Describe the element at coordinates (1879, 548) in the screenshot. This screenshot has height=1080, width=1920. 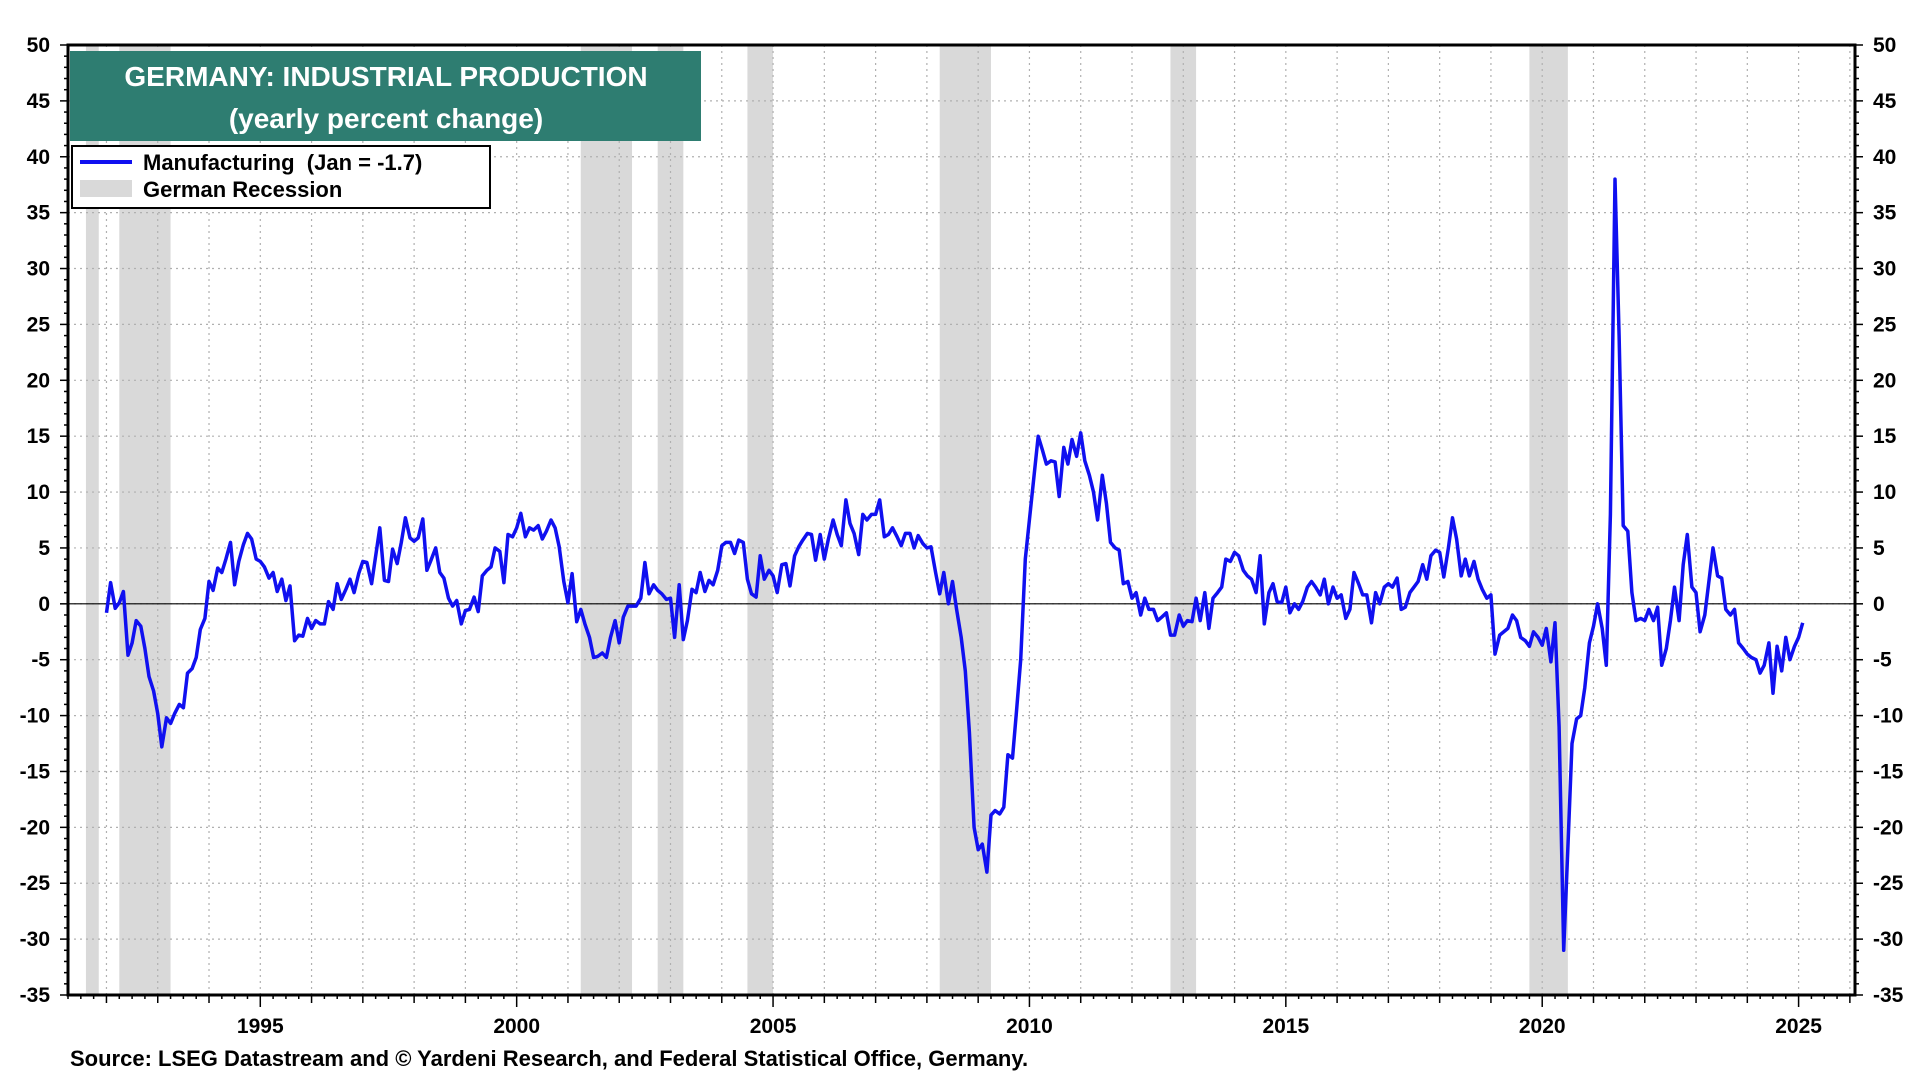
I see `y-label-right-5: 5` at that location.